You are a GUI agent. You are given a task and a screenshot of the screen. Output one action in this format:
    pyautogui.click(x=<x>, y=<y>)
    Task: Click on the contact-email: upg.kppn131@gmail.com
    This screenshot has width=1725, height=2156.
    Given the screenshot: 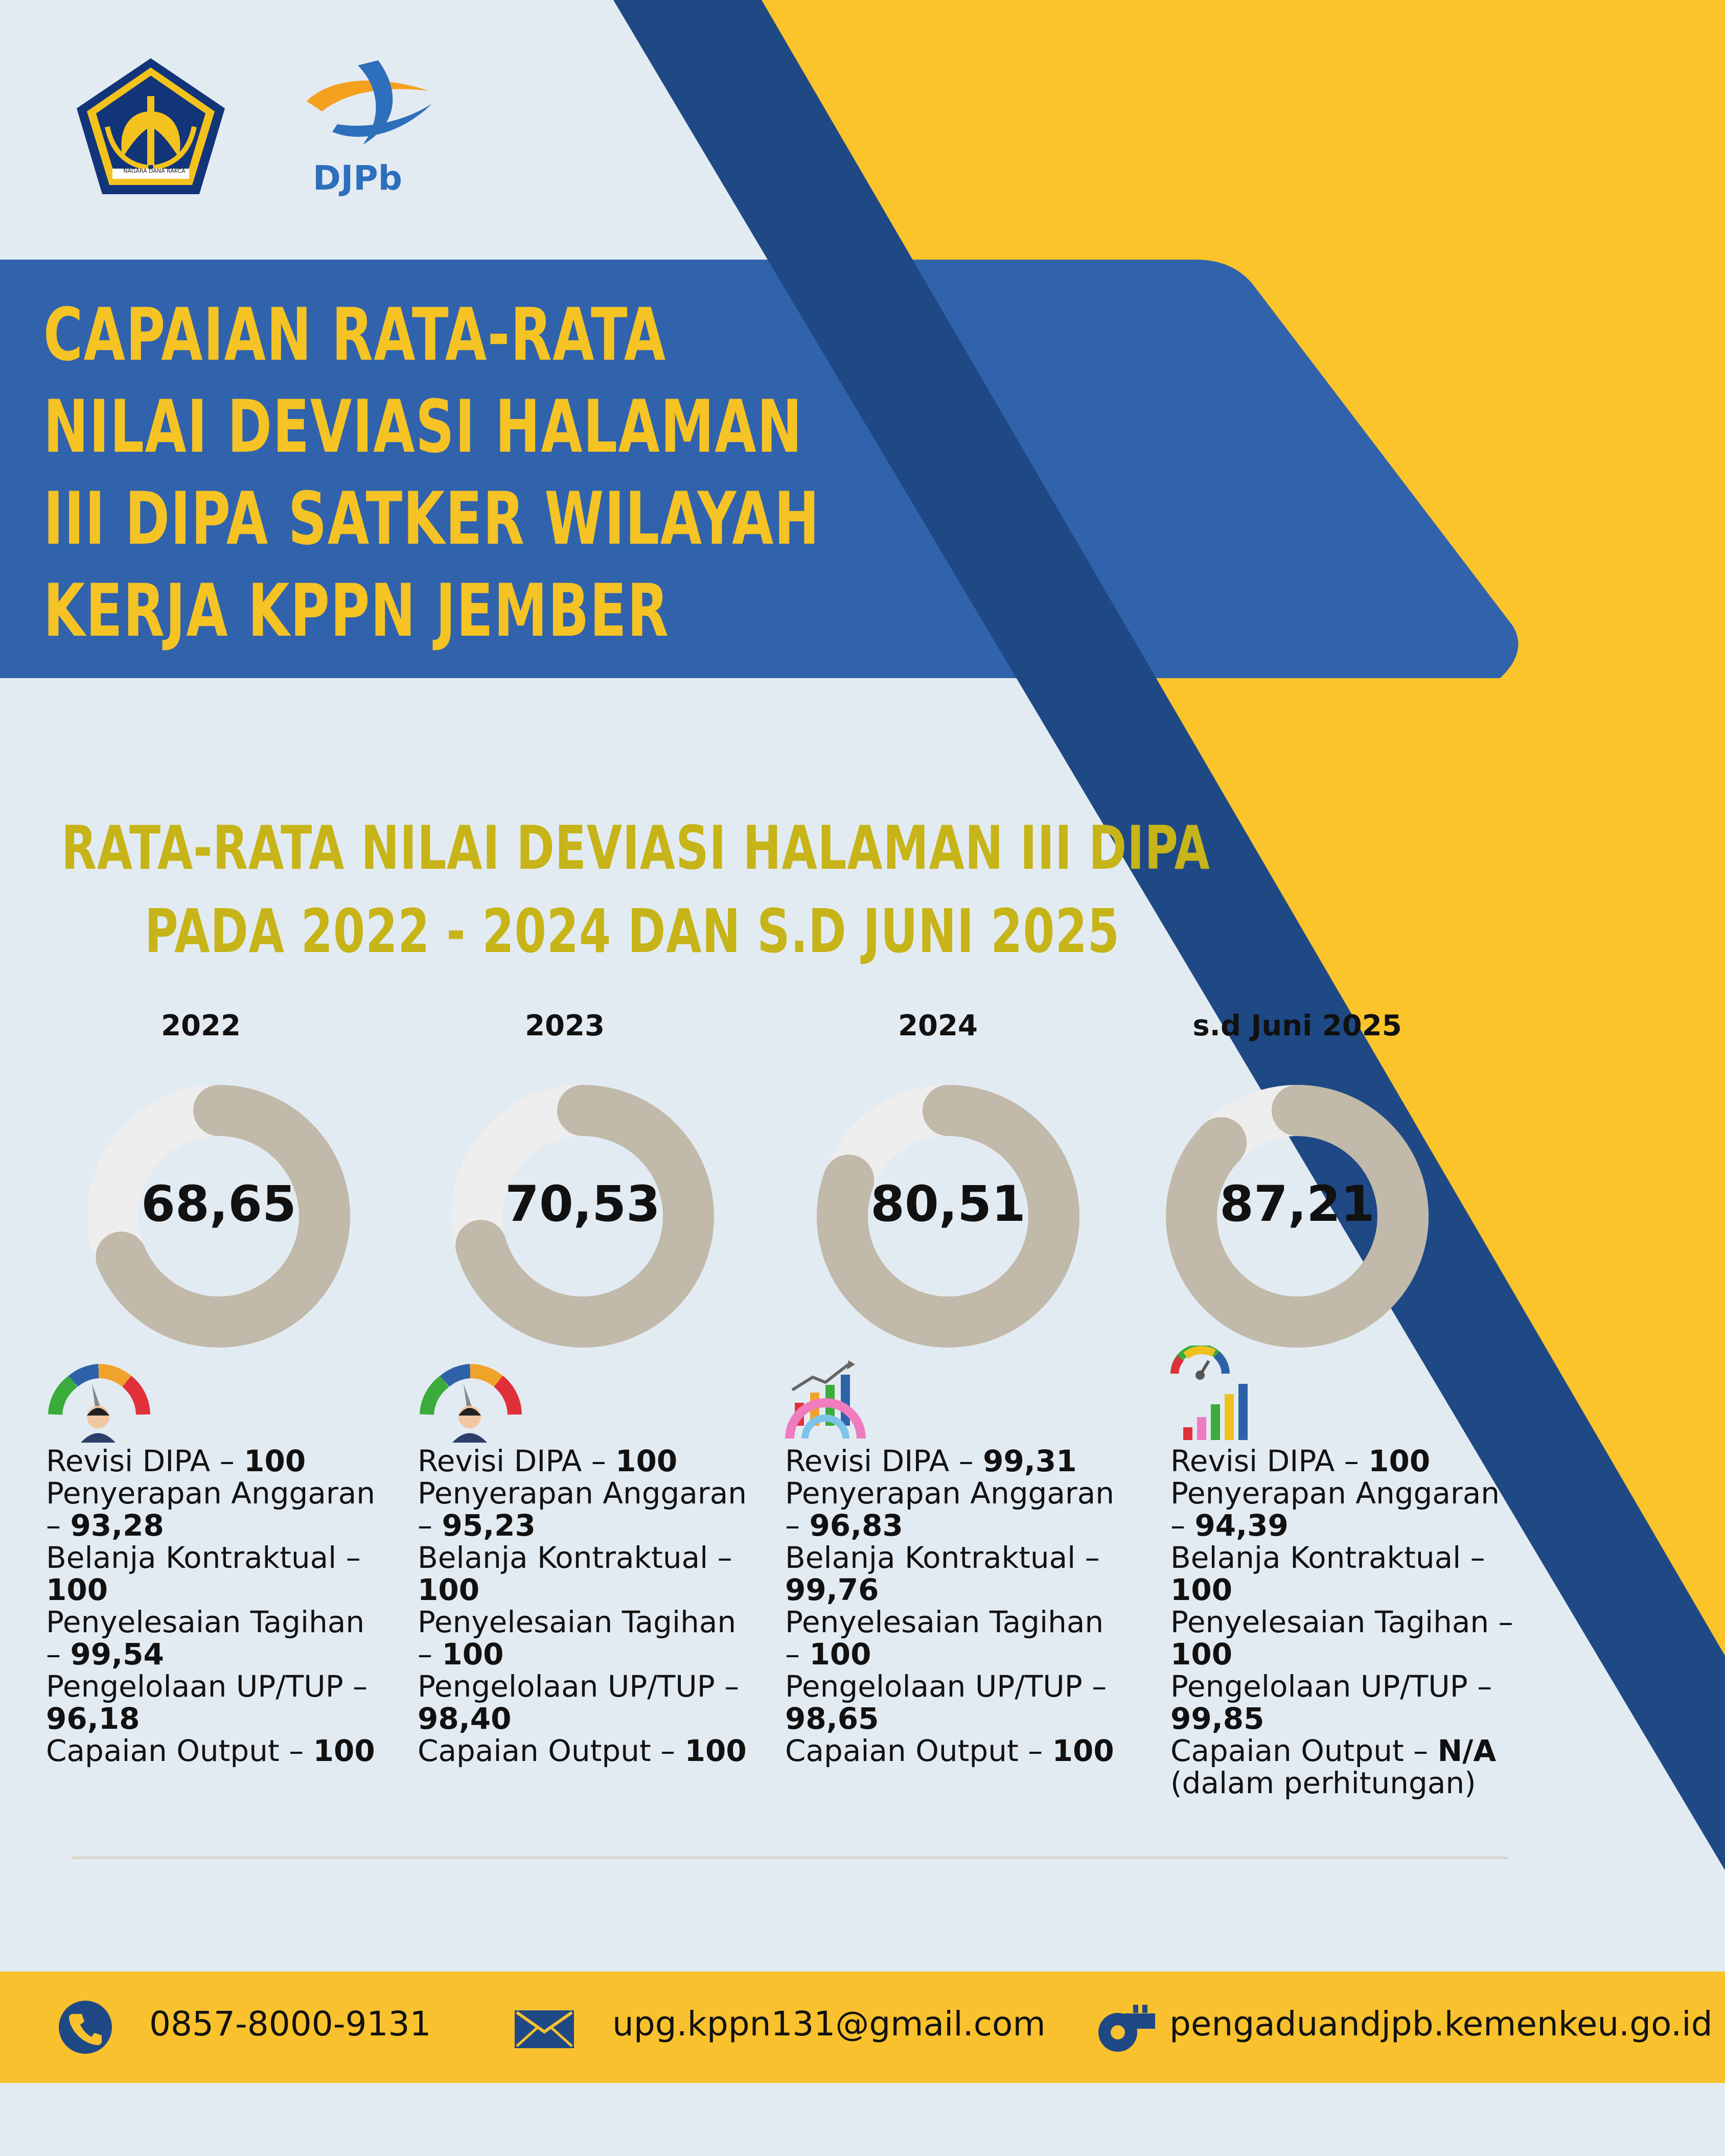 What is the action you would take?
    pyautogui.click(x=829, y=2024)
    